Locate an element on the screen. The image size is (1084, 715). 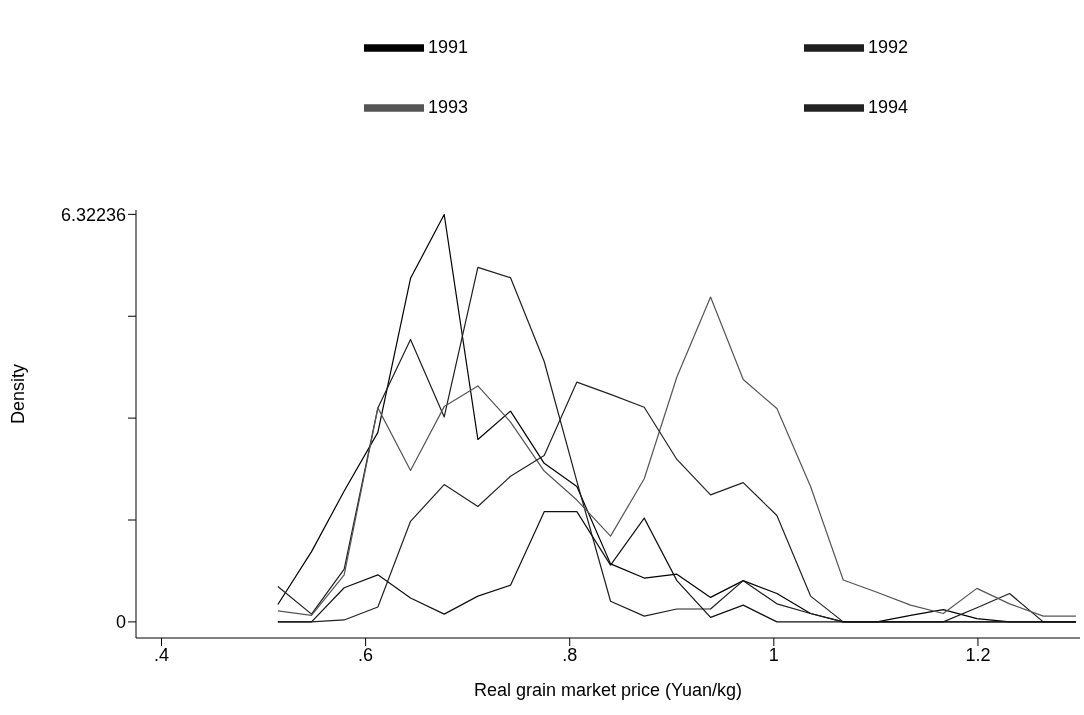
legend-label: 1992 is located at coordinates (888, 46).